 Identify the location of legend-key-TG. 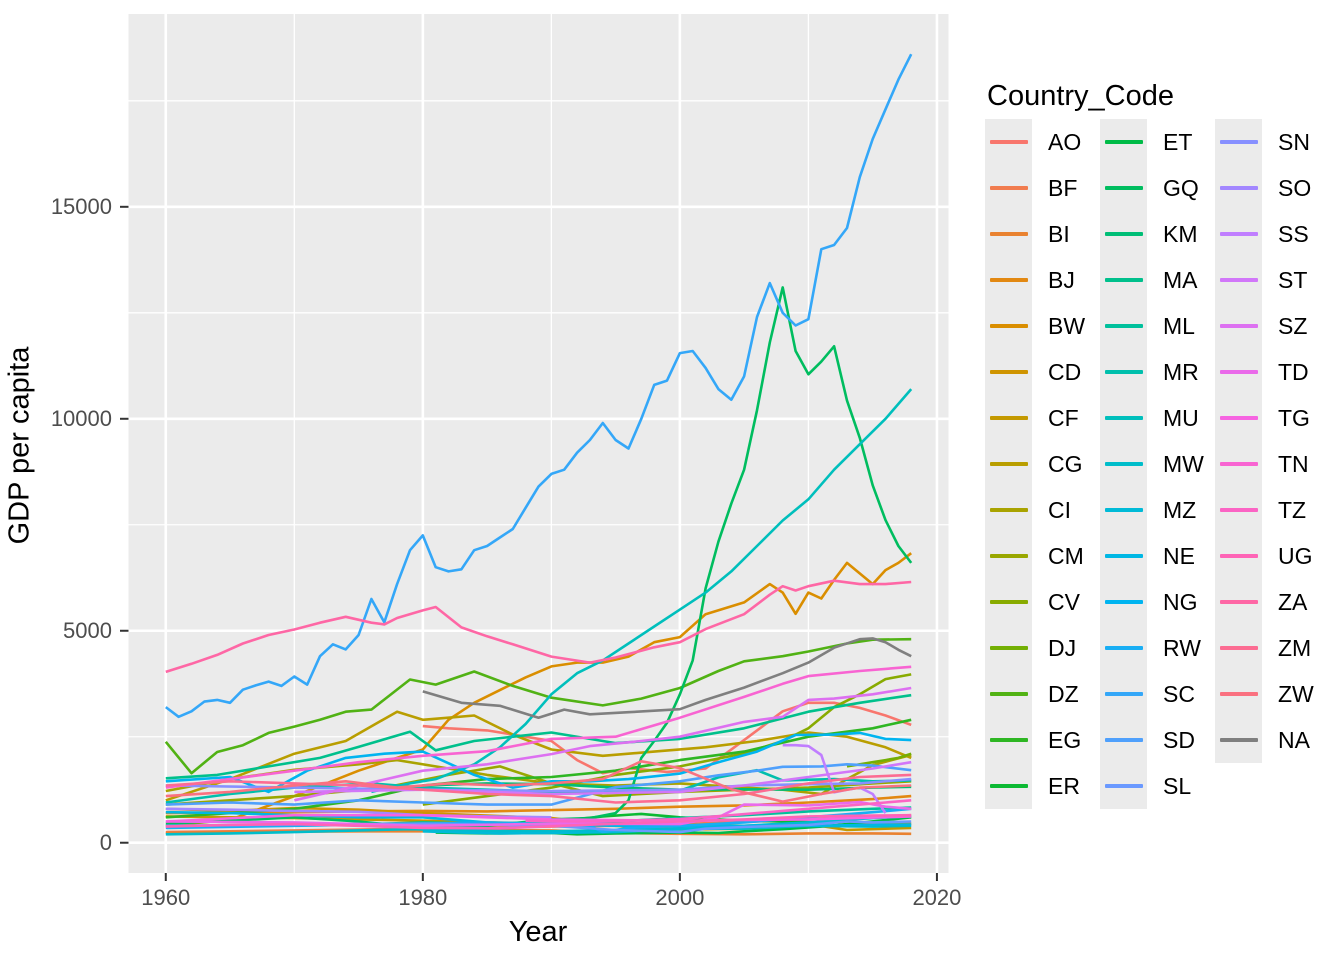
(1238, 418).